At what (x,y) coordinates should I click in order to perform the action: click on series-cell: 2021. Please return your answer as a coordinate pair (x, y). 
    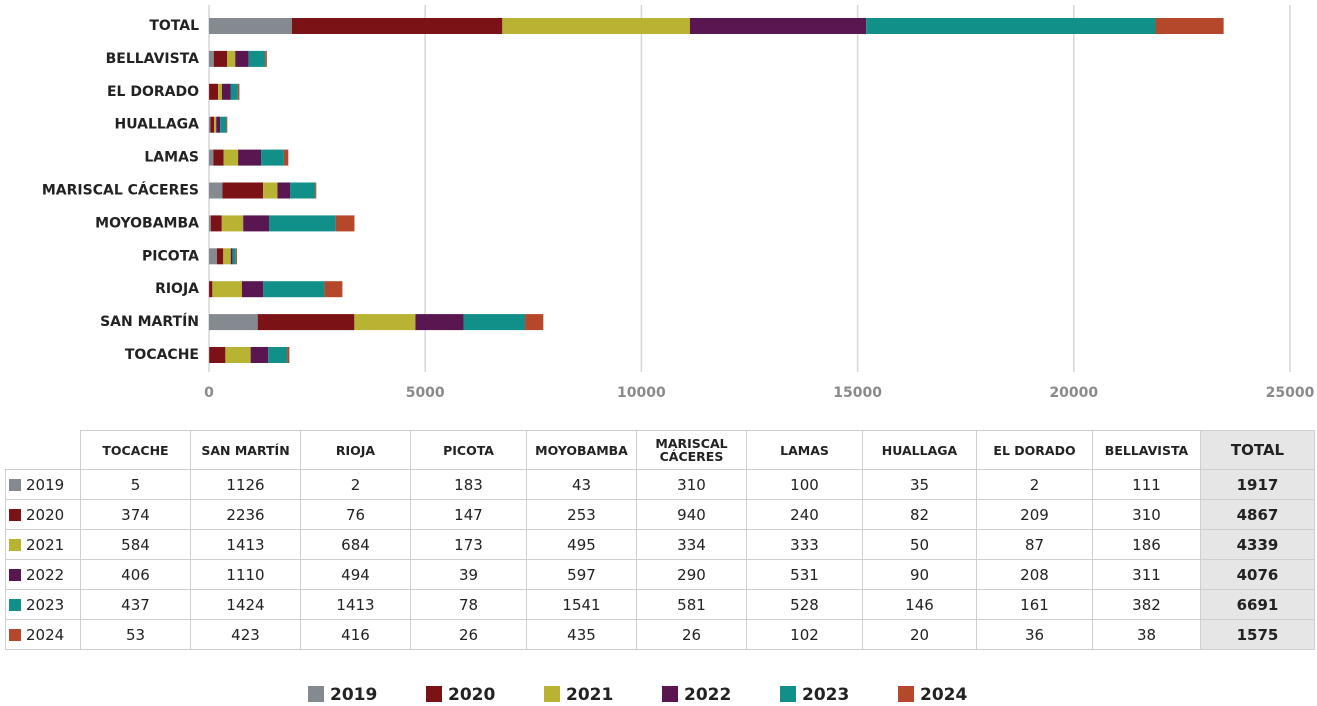
    Looking at the image, I should click on (43, 544).